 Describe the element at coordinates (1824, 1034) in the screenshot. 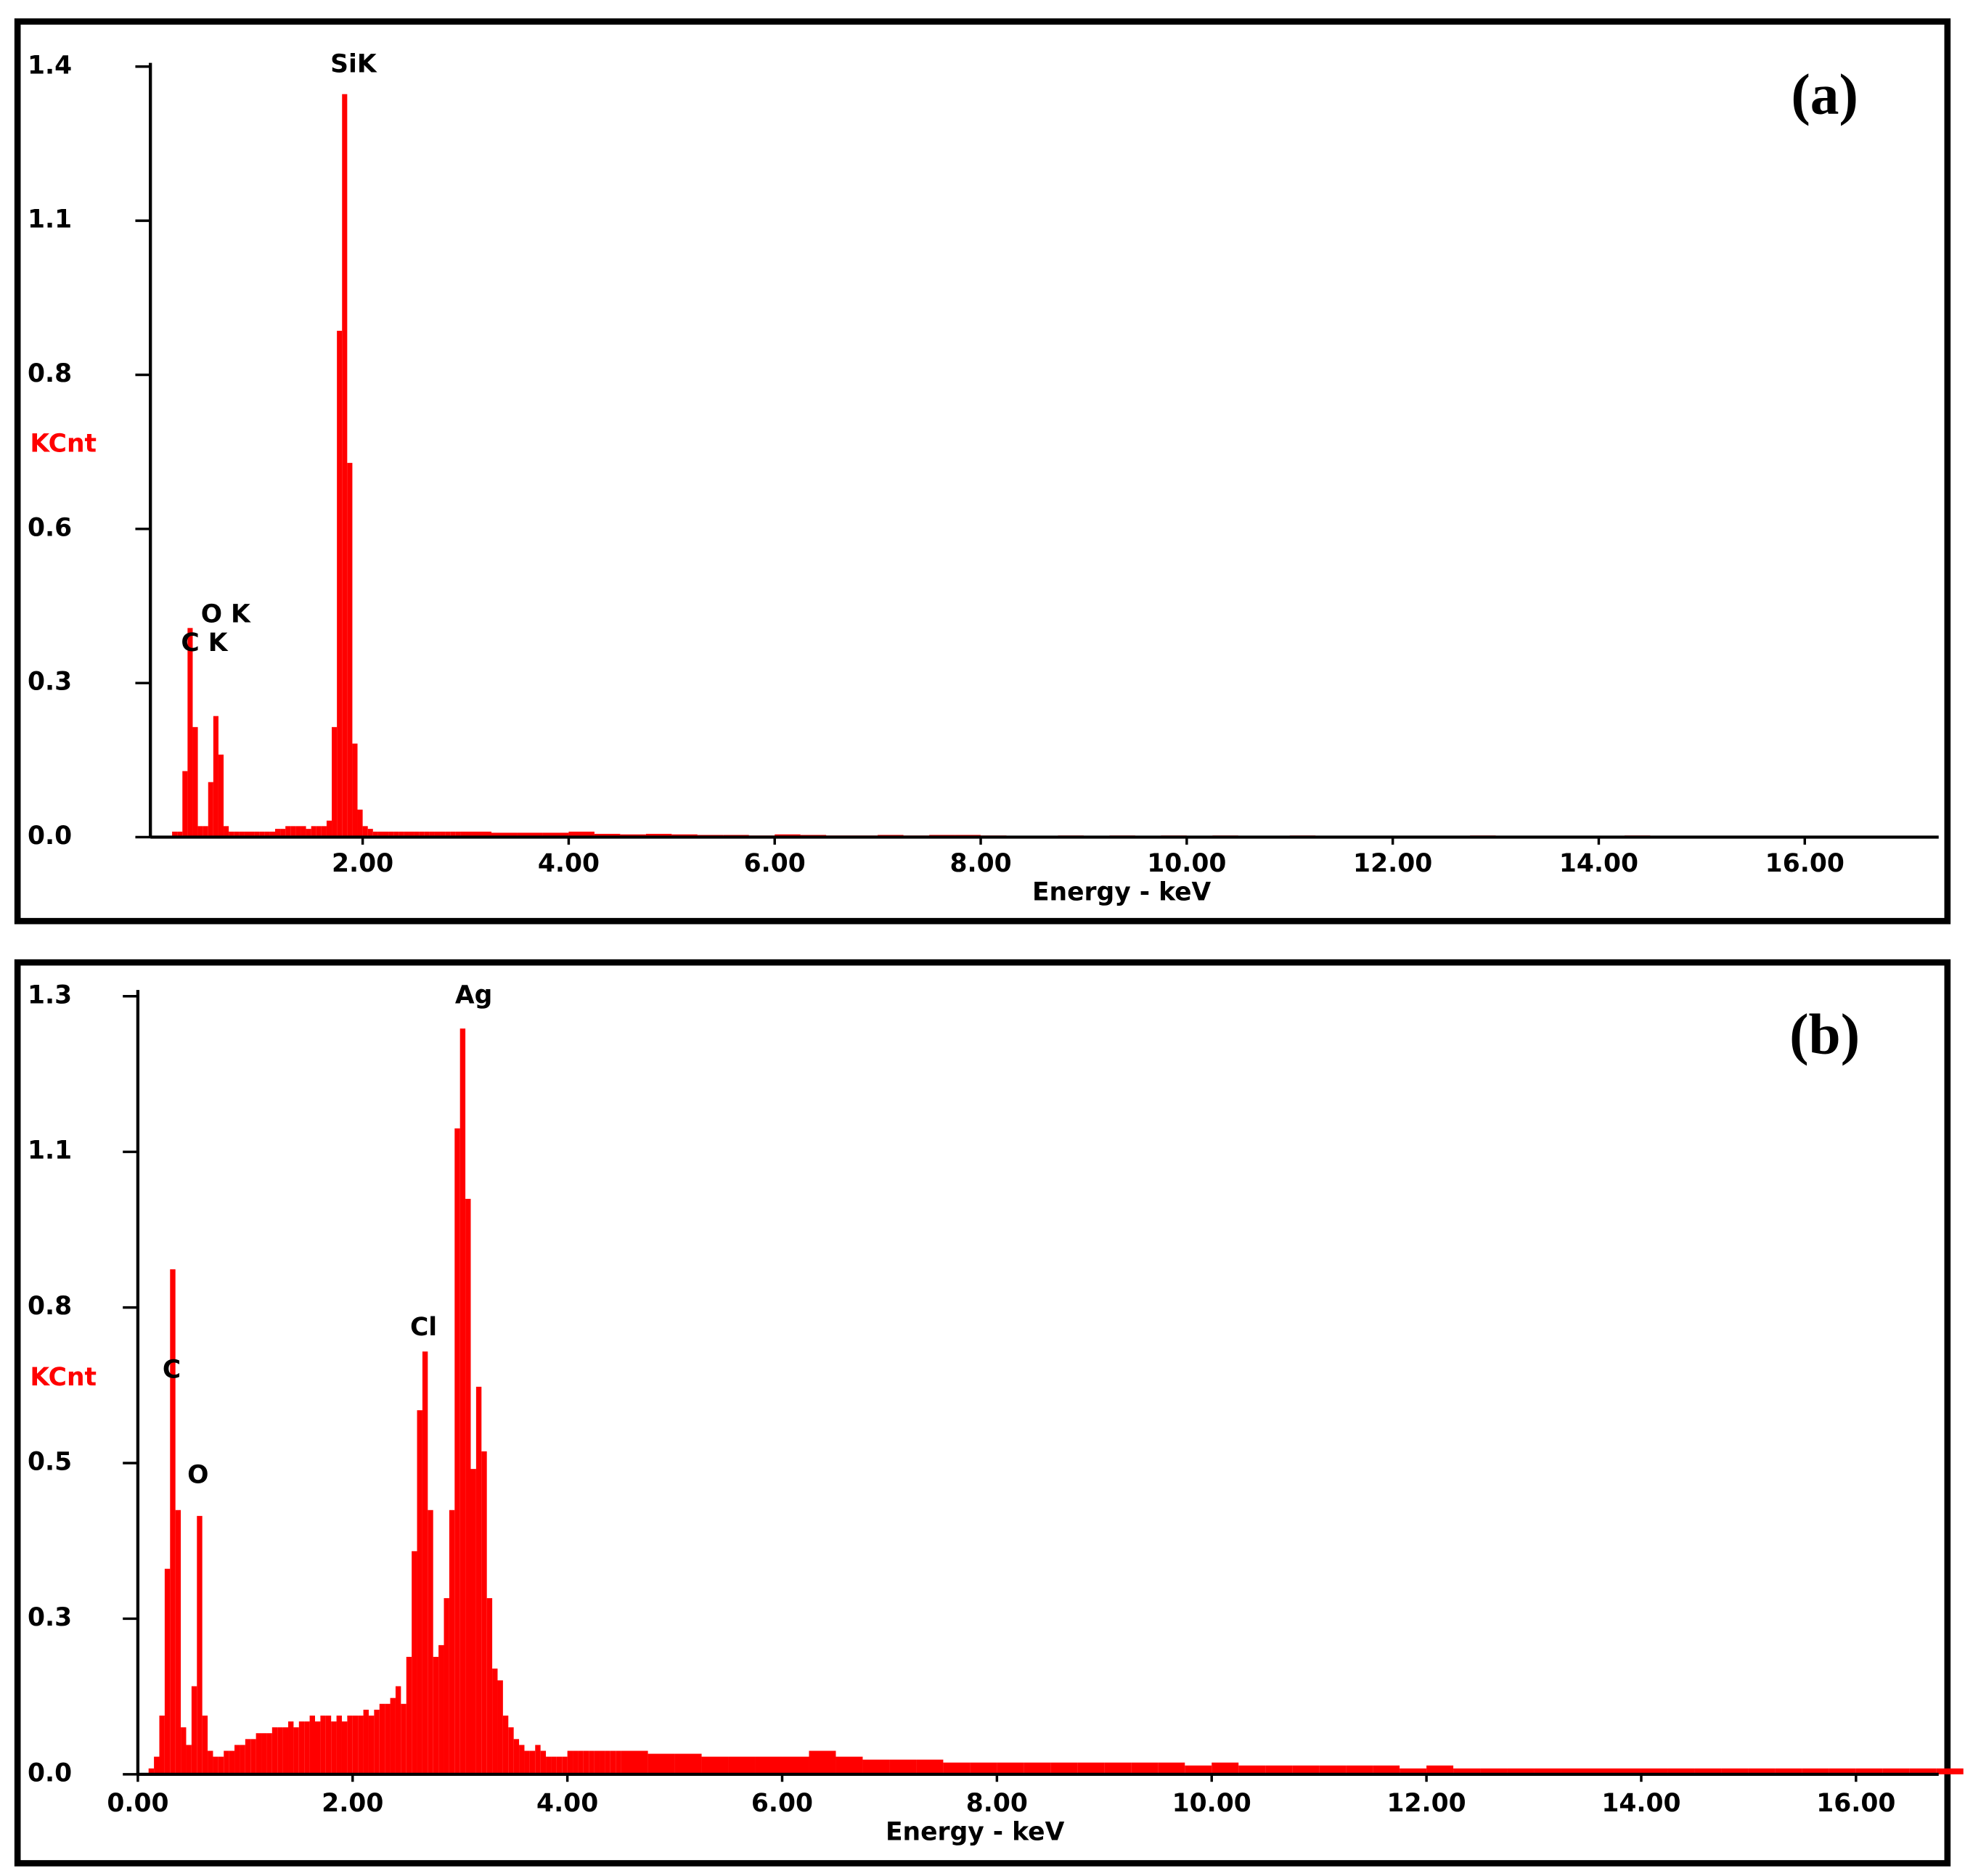

I see `panel-label: (b)` at that location.